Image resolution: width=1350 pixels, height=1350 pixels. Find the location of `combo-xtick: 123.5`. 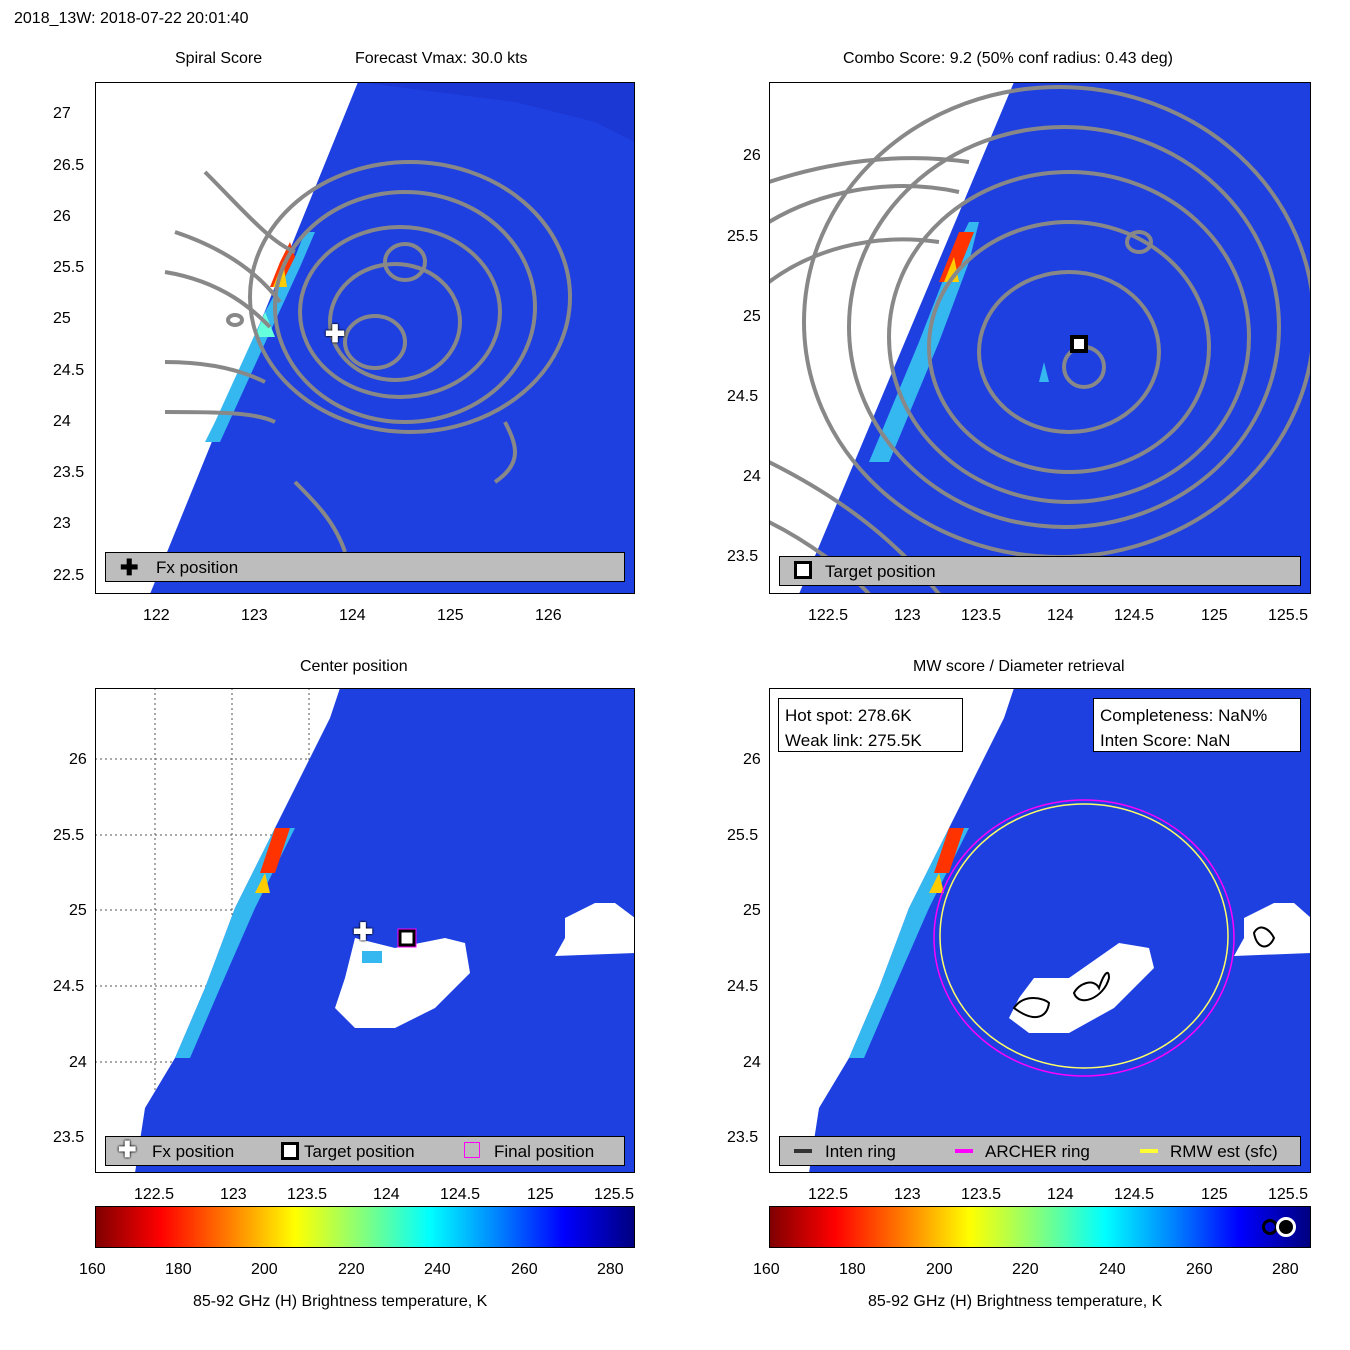

combo-xtick: 123.5 is located at coordinates (981, 615).